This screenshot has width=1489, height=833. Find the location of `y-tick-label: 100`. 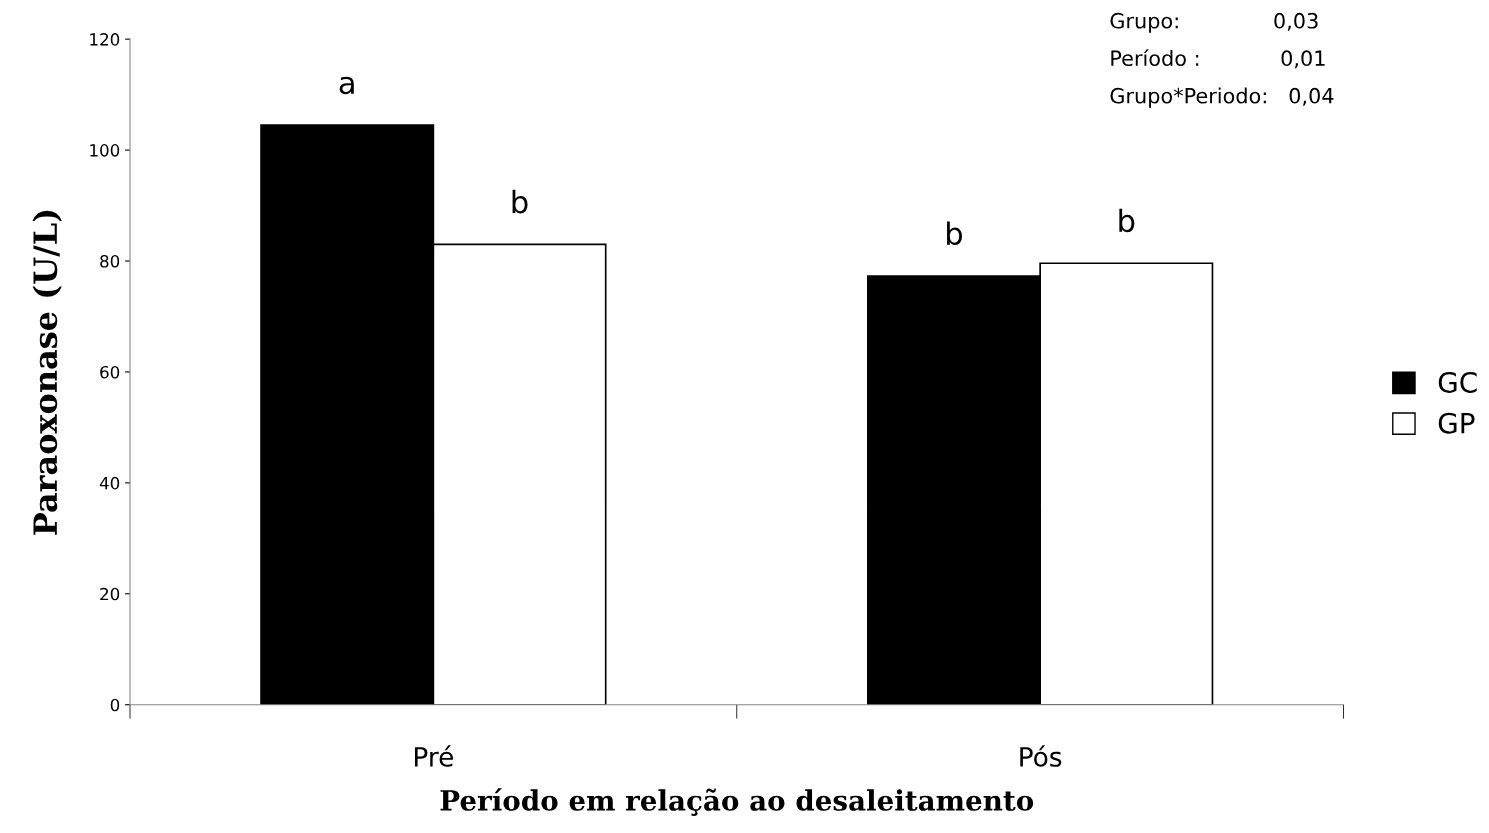

y-tick-label: 100 is located at coordinates (105, 150).